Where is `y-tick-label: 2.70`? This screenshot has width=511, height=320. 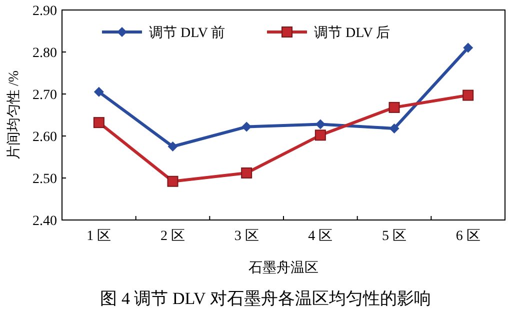
y-tick-label: 2.70 is located at coordinates (44, 95).